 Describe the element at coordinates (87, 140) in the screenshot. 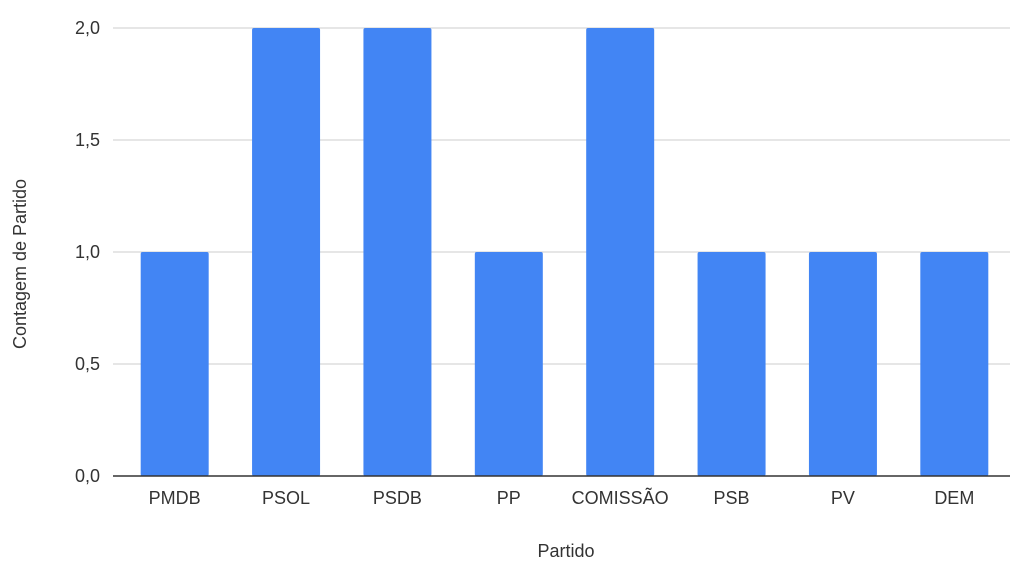

I see `y-tick-label: 1,5` at that location.